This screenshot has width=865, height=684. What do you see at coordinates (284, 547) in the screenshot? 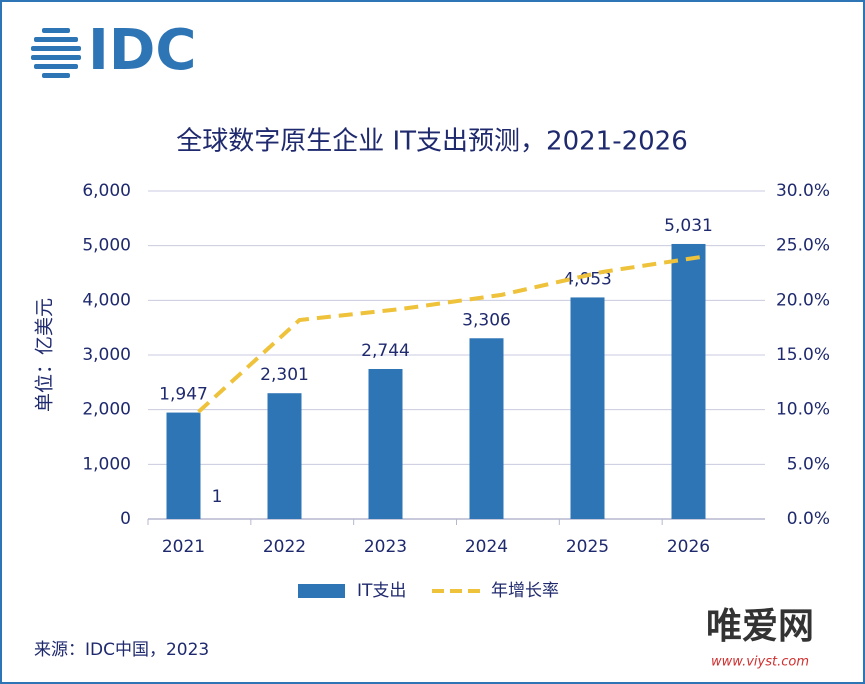
I see `x-tick-label: 2022` at bounding box center [284, 547].